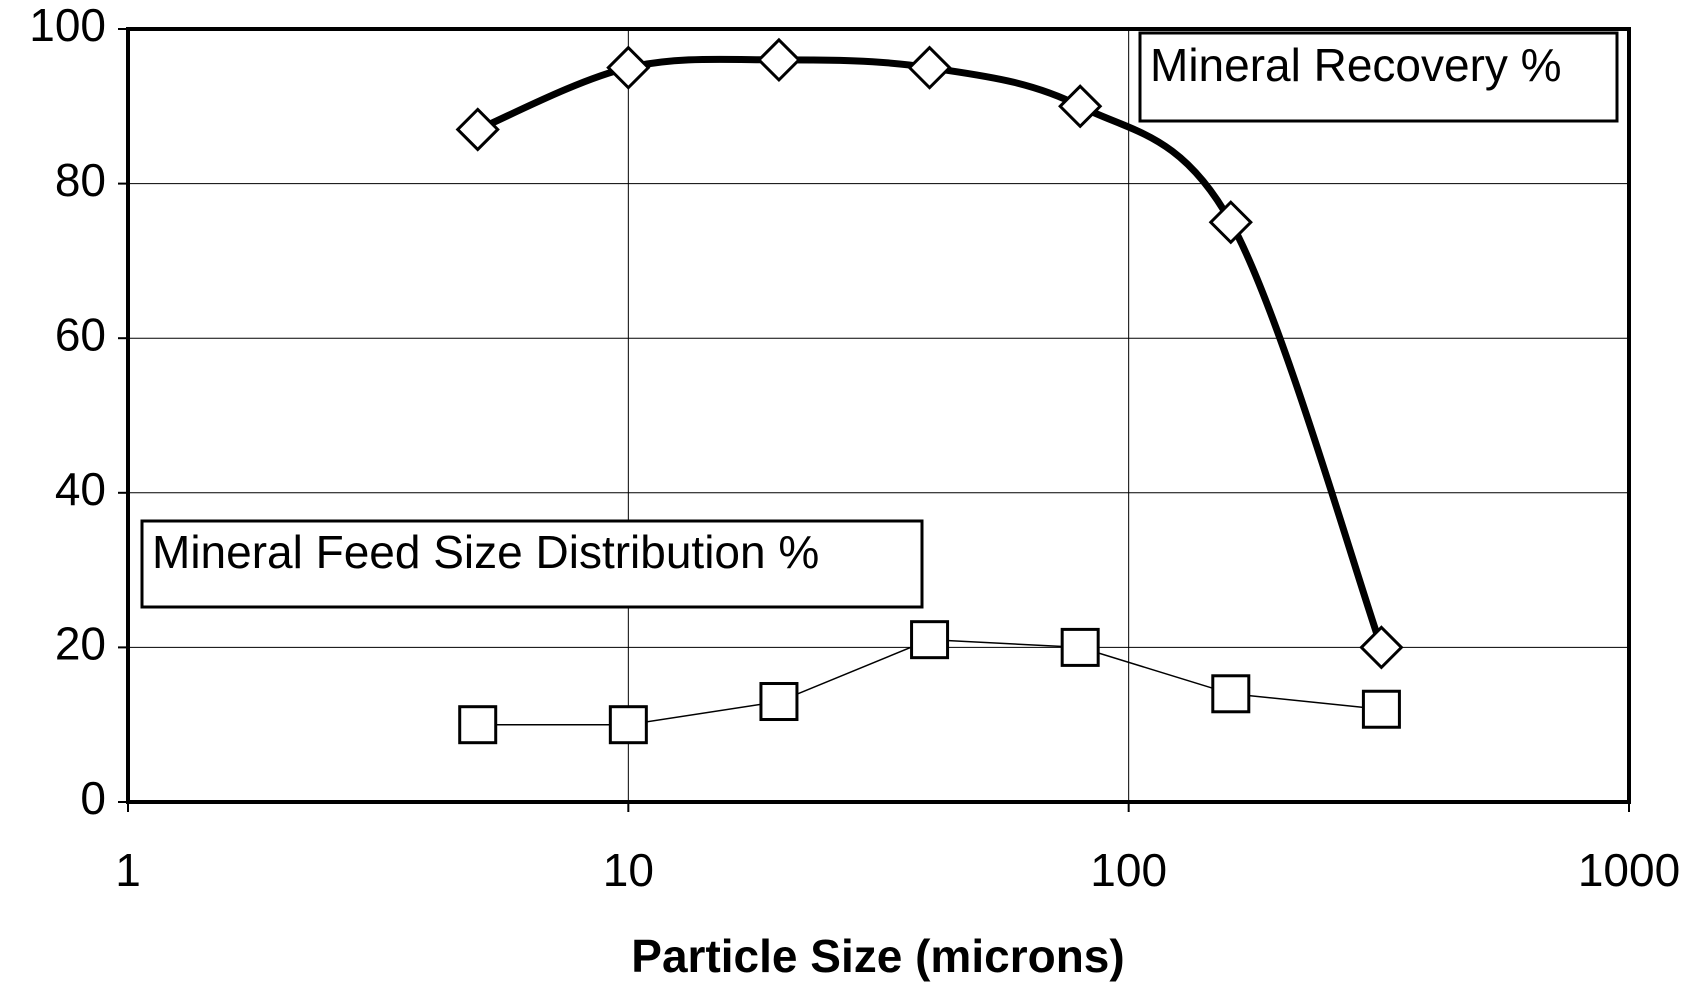 This screenshot has height=984, width=1691. Describe the element at coordinates (628, 870) in the screenshot. I see `x-tick-label: 10` at that location.